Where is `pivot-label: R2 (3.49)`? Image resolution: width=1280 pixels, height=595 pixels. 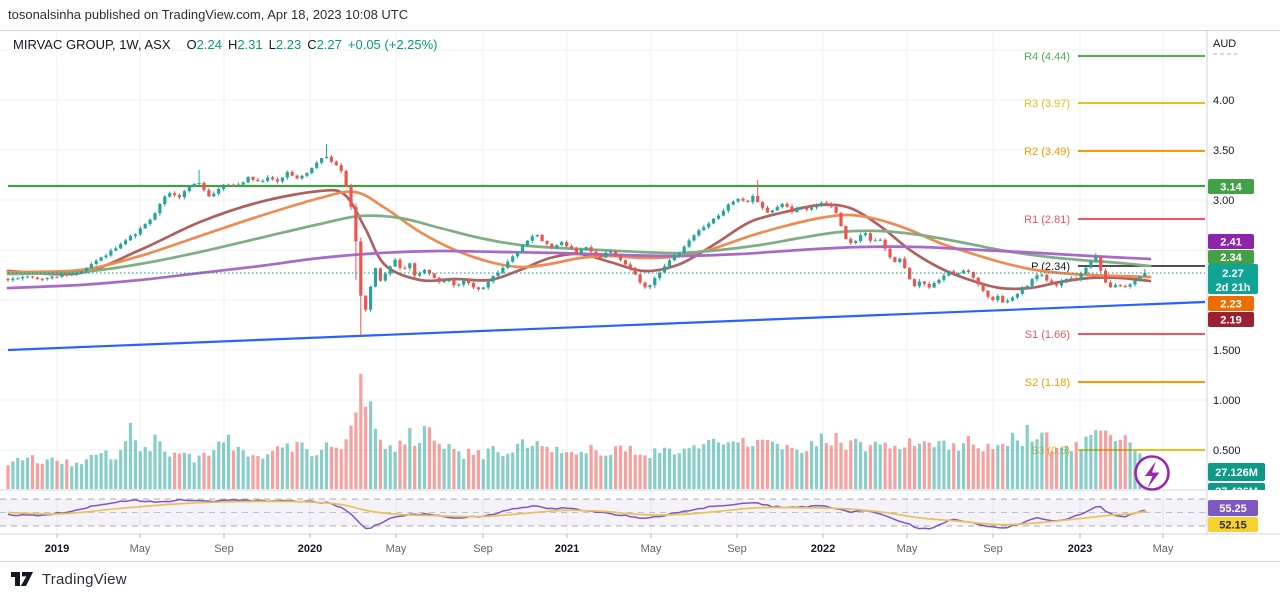
pivot-label: R2 (3.49) is located at coordinates (1047, 152).